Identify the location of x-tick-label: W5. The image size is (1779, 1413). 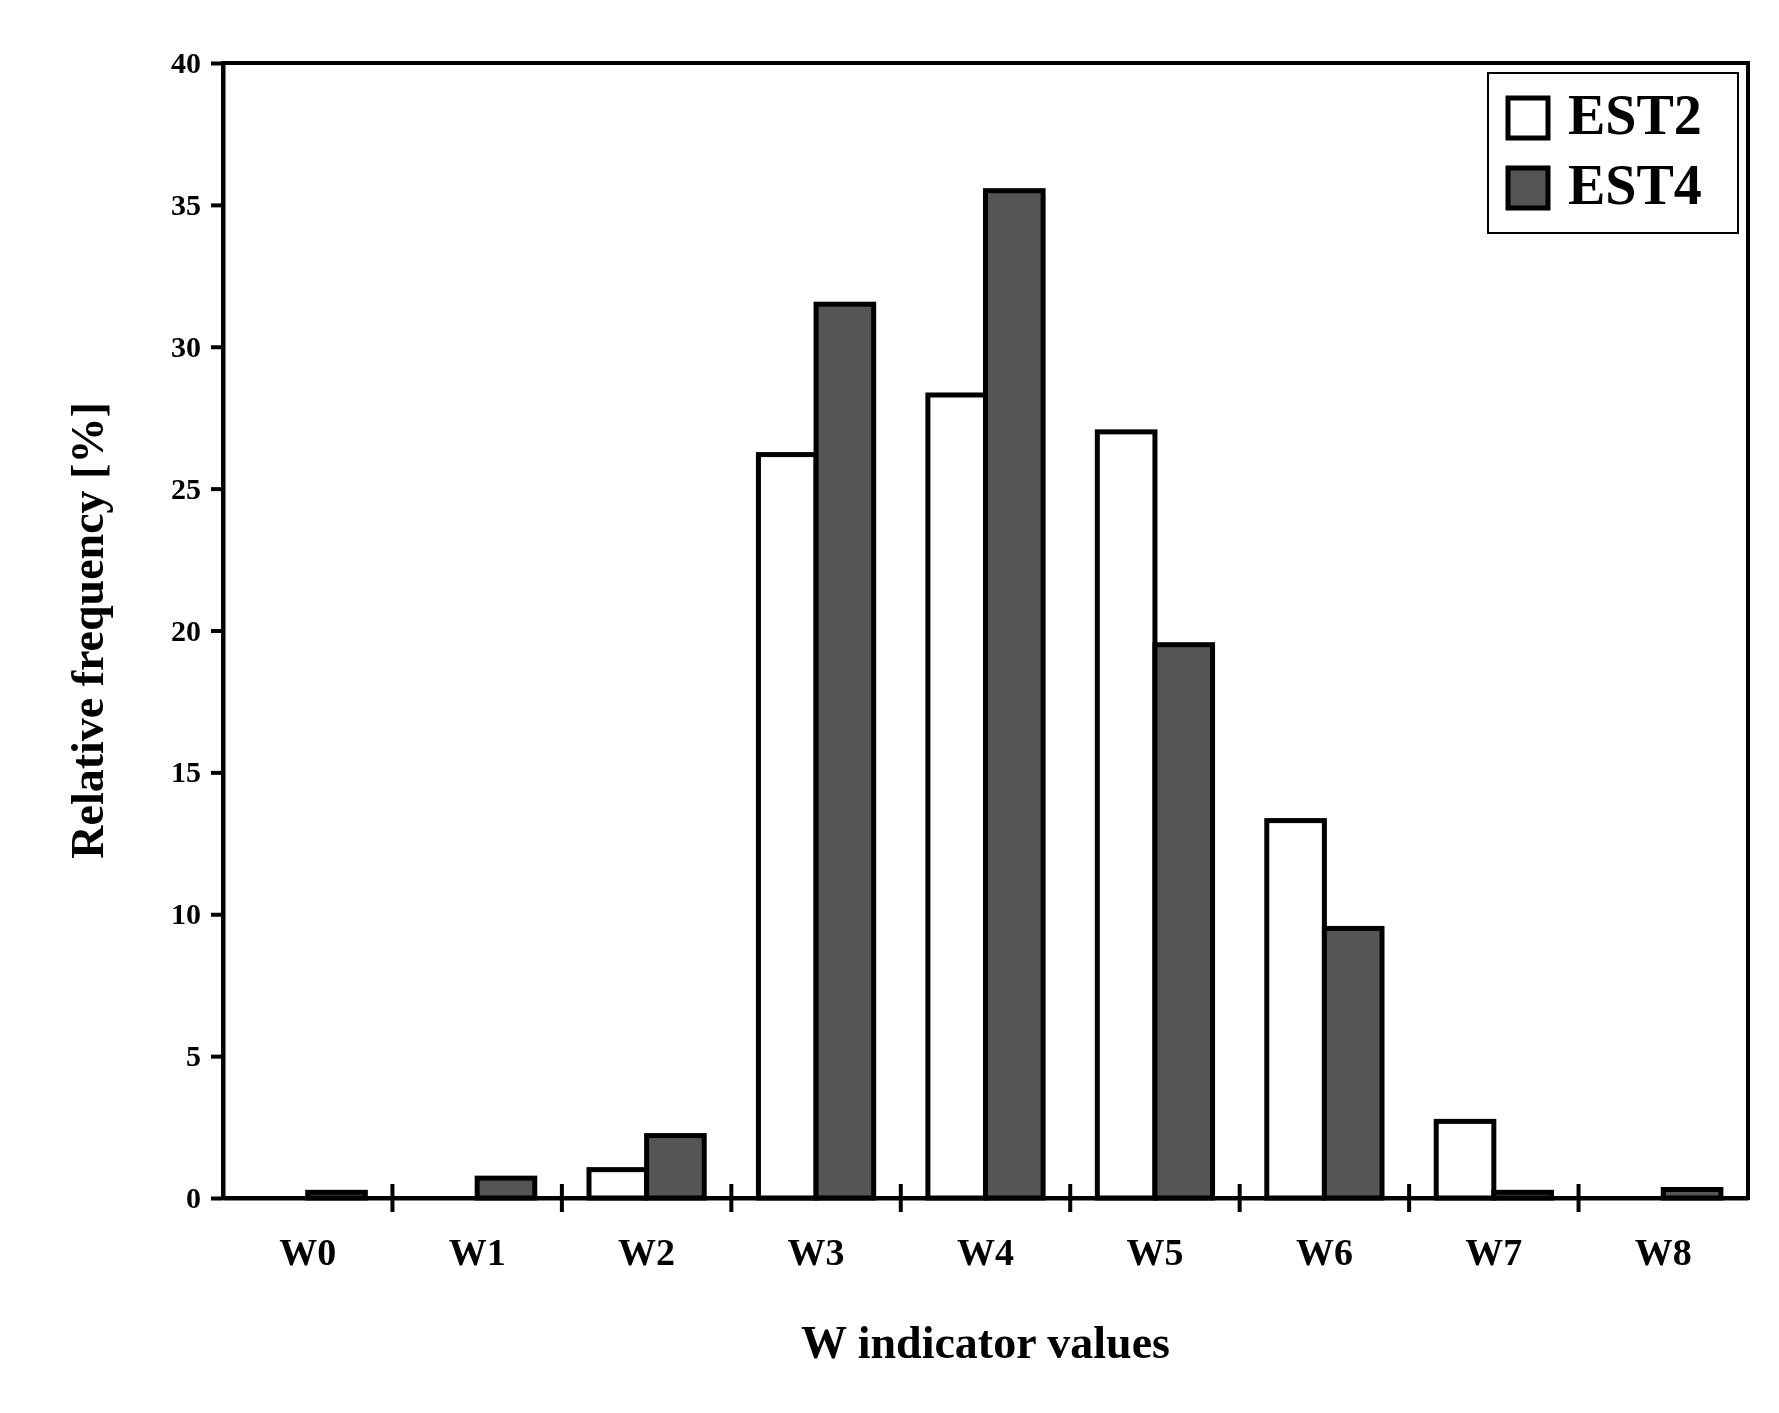
(1155, 1251).